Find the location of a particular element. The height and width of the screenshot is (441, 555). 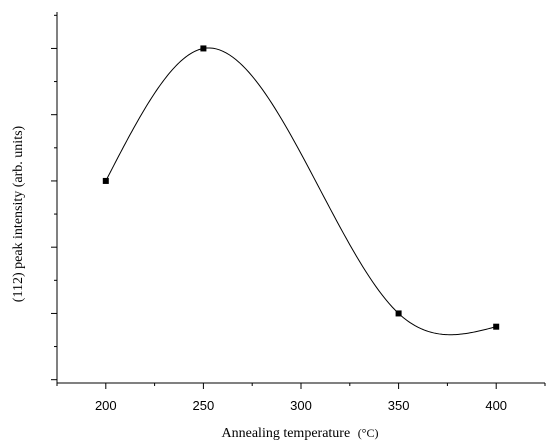

x-tick-label: 350 is located at coordinates (399, 405).